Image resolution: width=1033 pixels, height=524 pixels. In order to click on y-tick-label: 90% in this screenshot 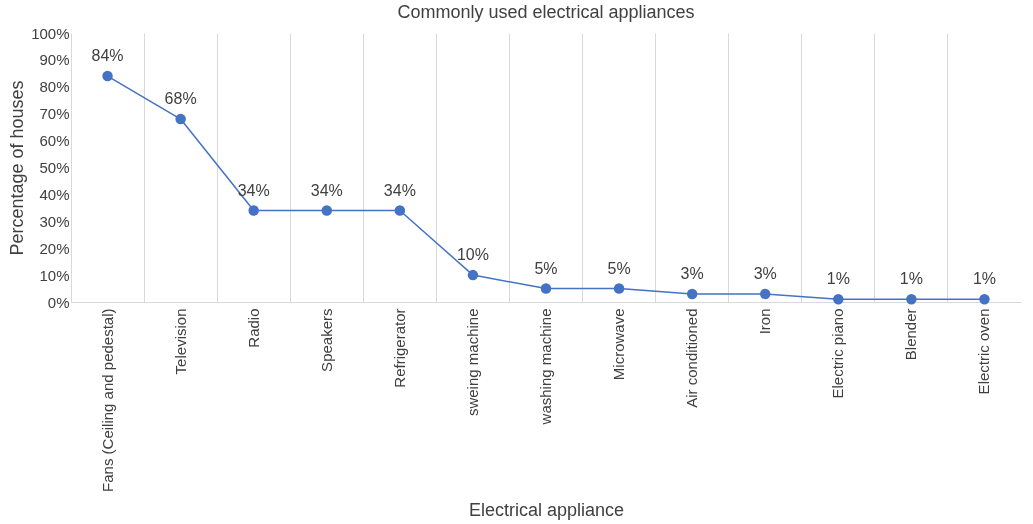, I will do `click(54, 60)`.